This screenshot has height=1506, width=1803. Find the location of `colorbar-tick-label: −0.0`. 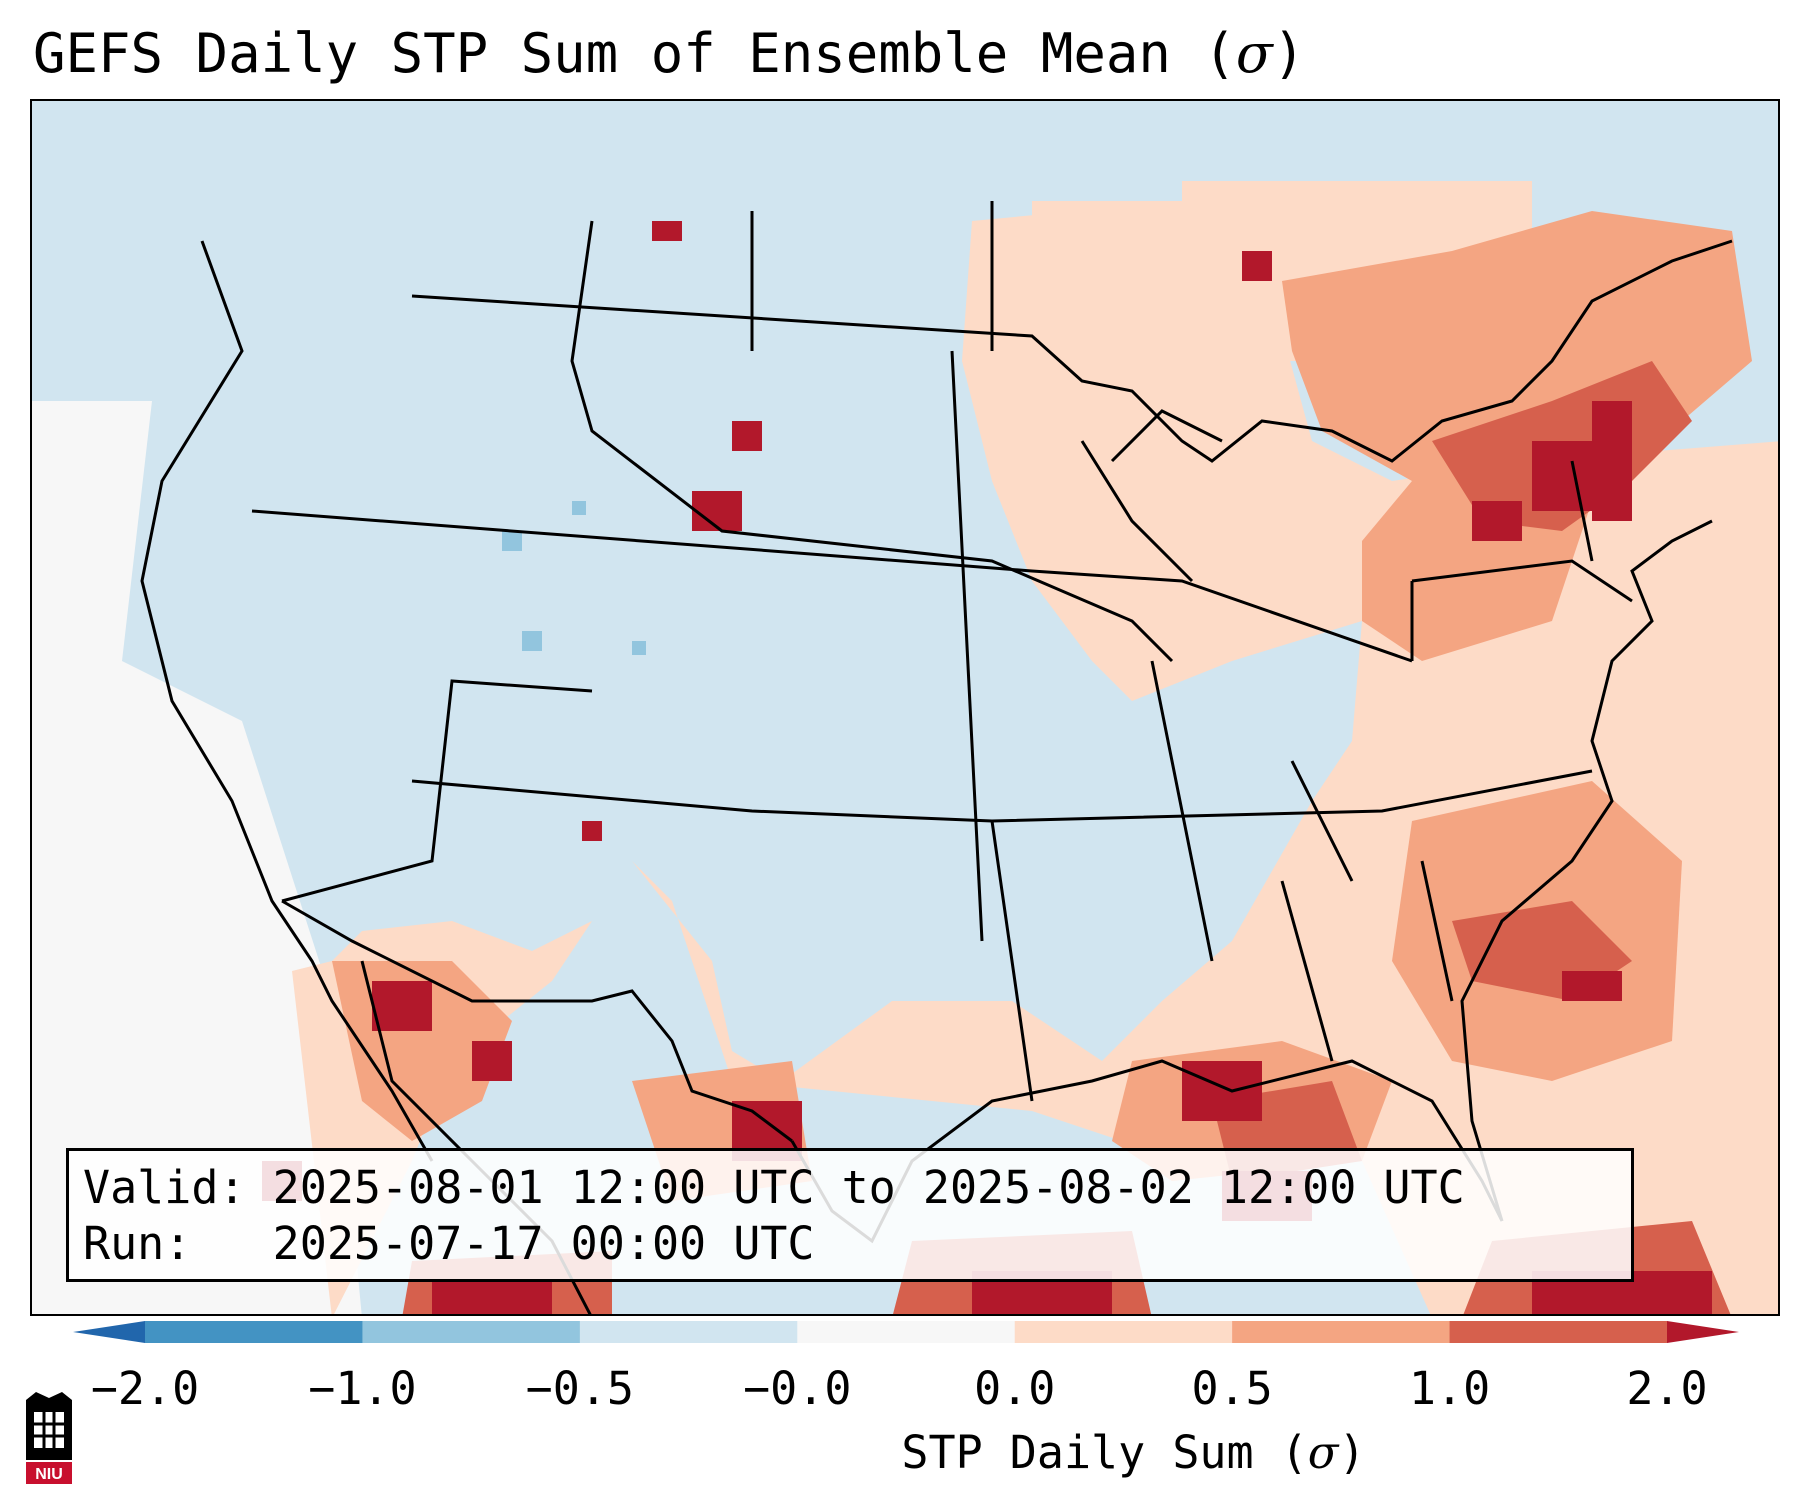

colorbar-tick-label: −0.0 is located at coordinates (797, 1388).